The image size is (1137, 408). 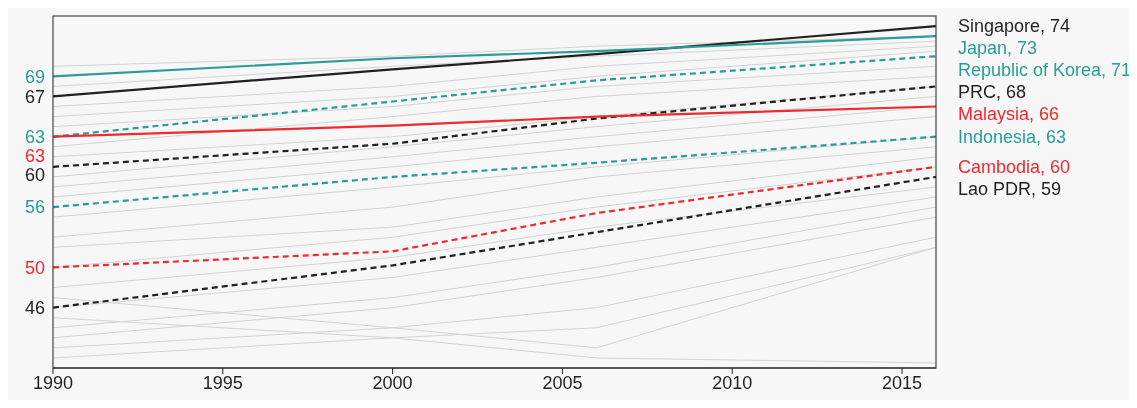 I want to click on text: Japan, 73, so click(x=998, y=48).